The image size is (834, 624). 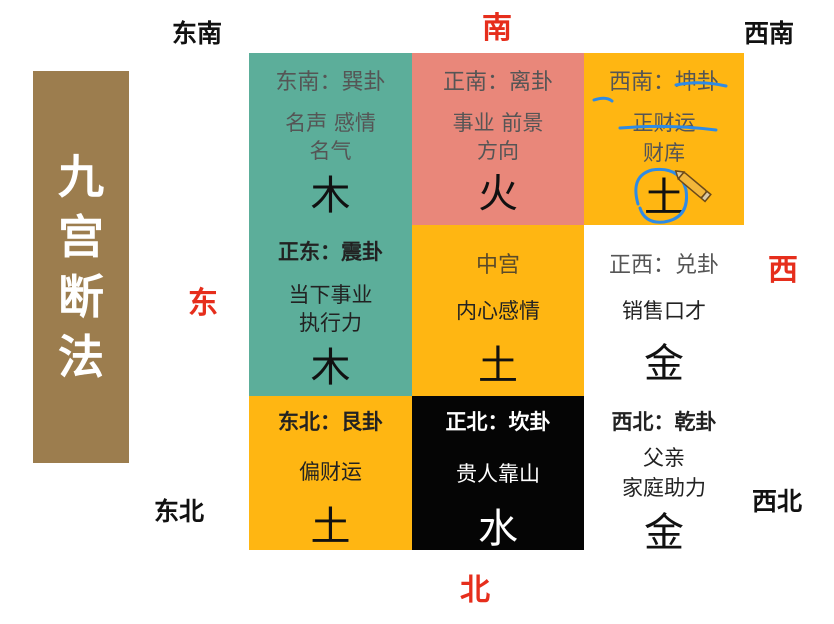 I want to click on cell-southeast: 东南：巽卦 名声 感情 名气 木, so click(x=330, y=139).